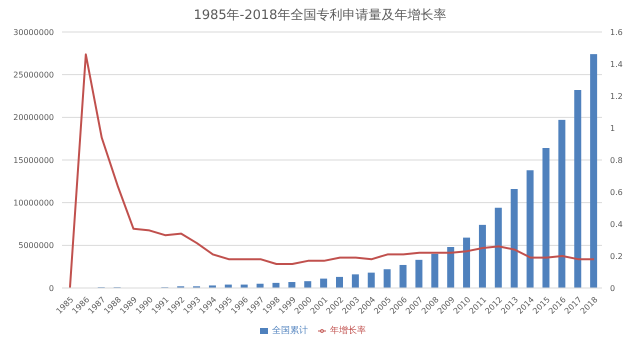 The width and height of the screenshot is (640, 337). Describe the element at coordinates (36, 245) in the screenshot. I see `y-tick-label: 5000000` at that location.